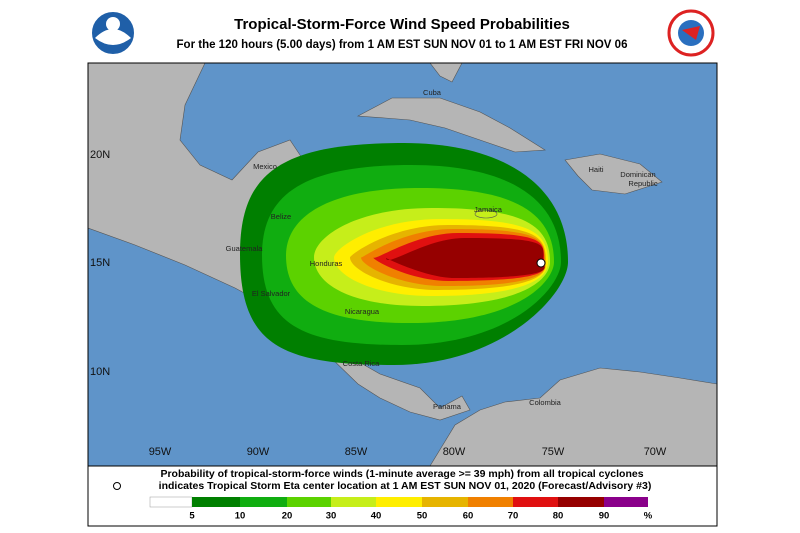 This screenshot has height=533, width=800. I want to click on place-label: Costa Rica, so click(362, 363).